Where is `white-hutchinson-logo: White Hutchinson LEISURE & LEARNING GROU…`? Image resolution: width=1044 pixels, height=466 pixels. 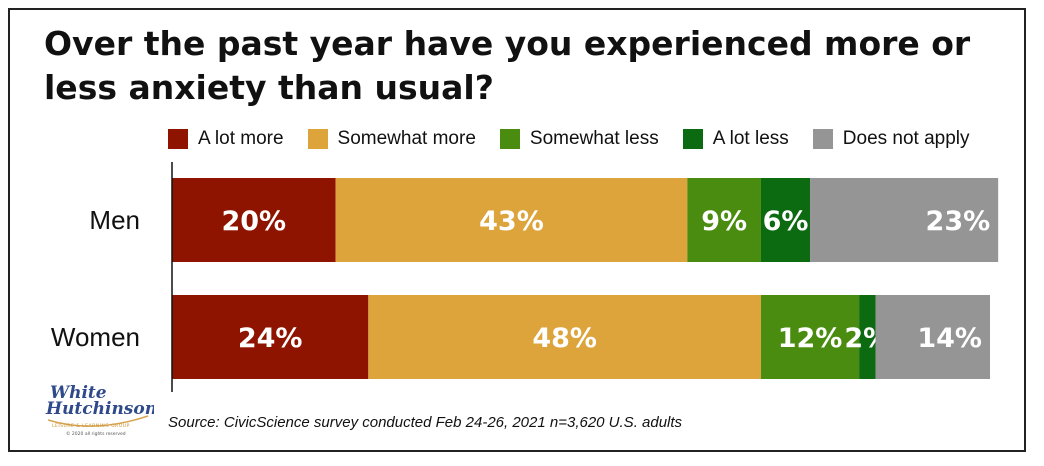
white-hutchinson-logo: White Hutchinson LEISURE & LEARNING GROU… is located at coordinates (99, 410).